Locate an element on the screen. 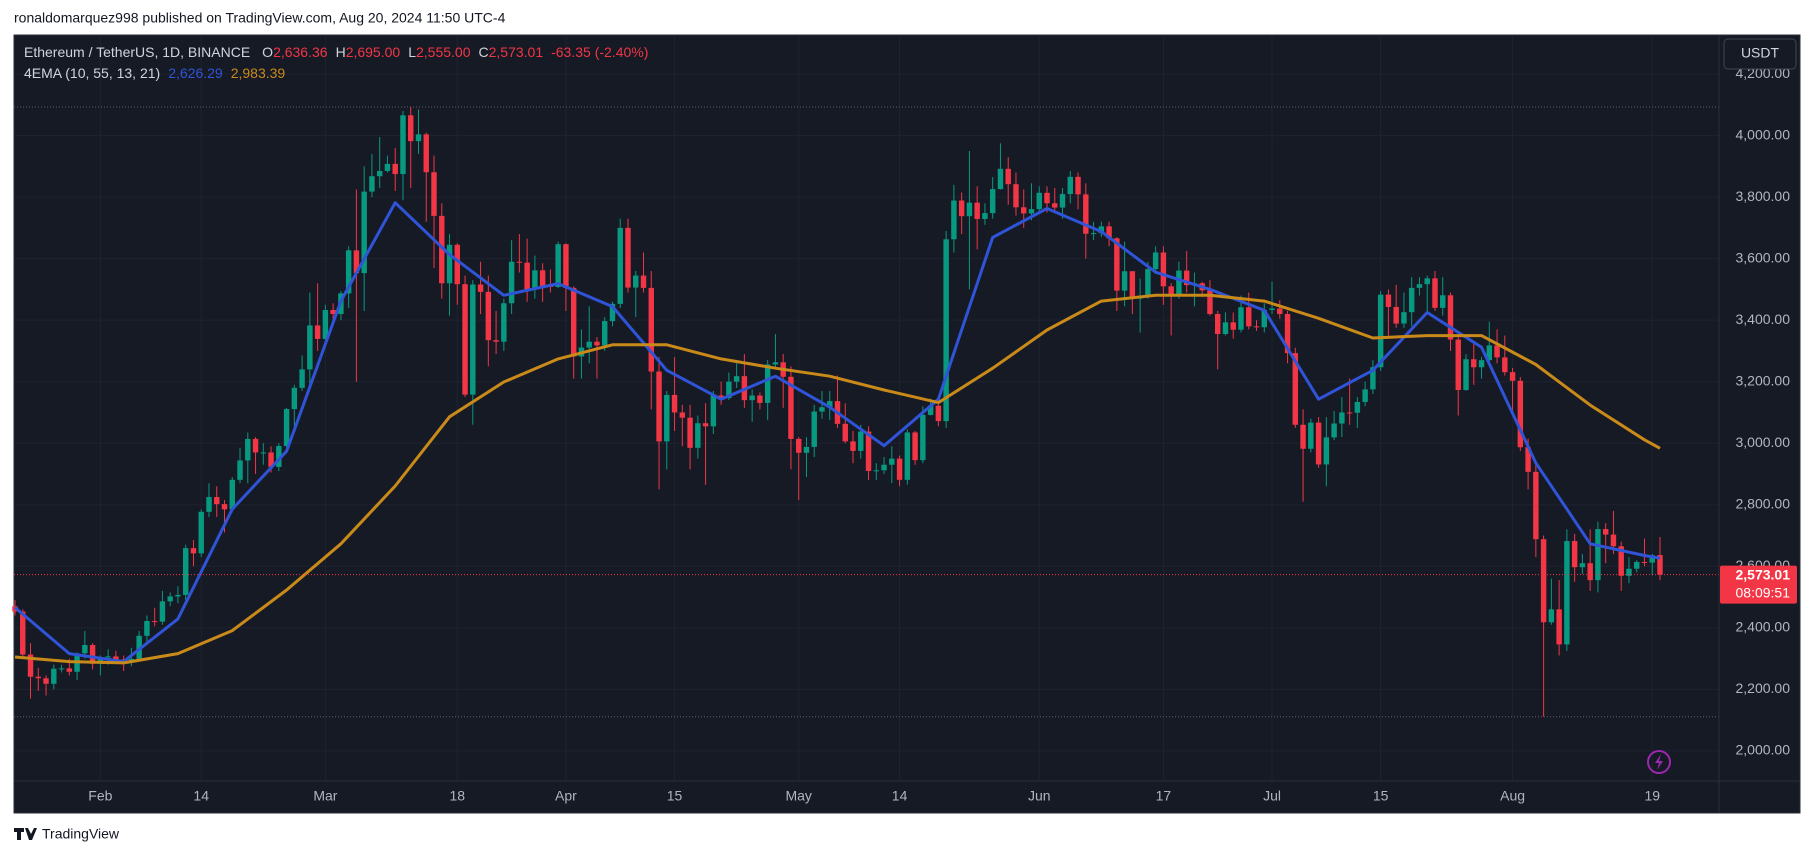  x-tick-label: 18 is located at coordinates (457, 796).